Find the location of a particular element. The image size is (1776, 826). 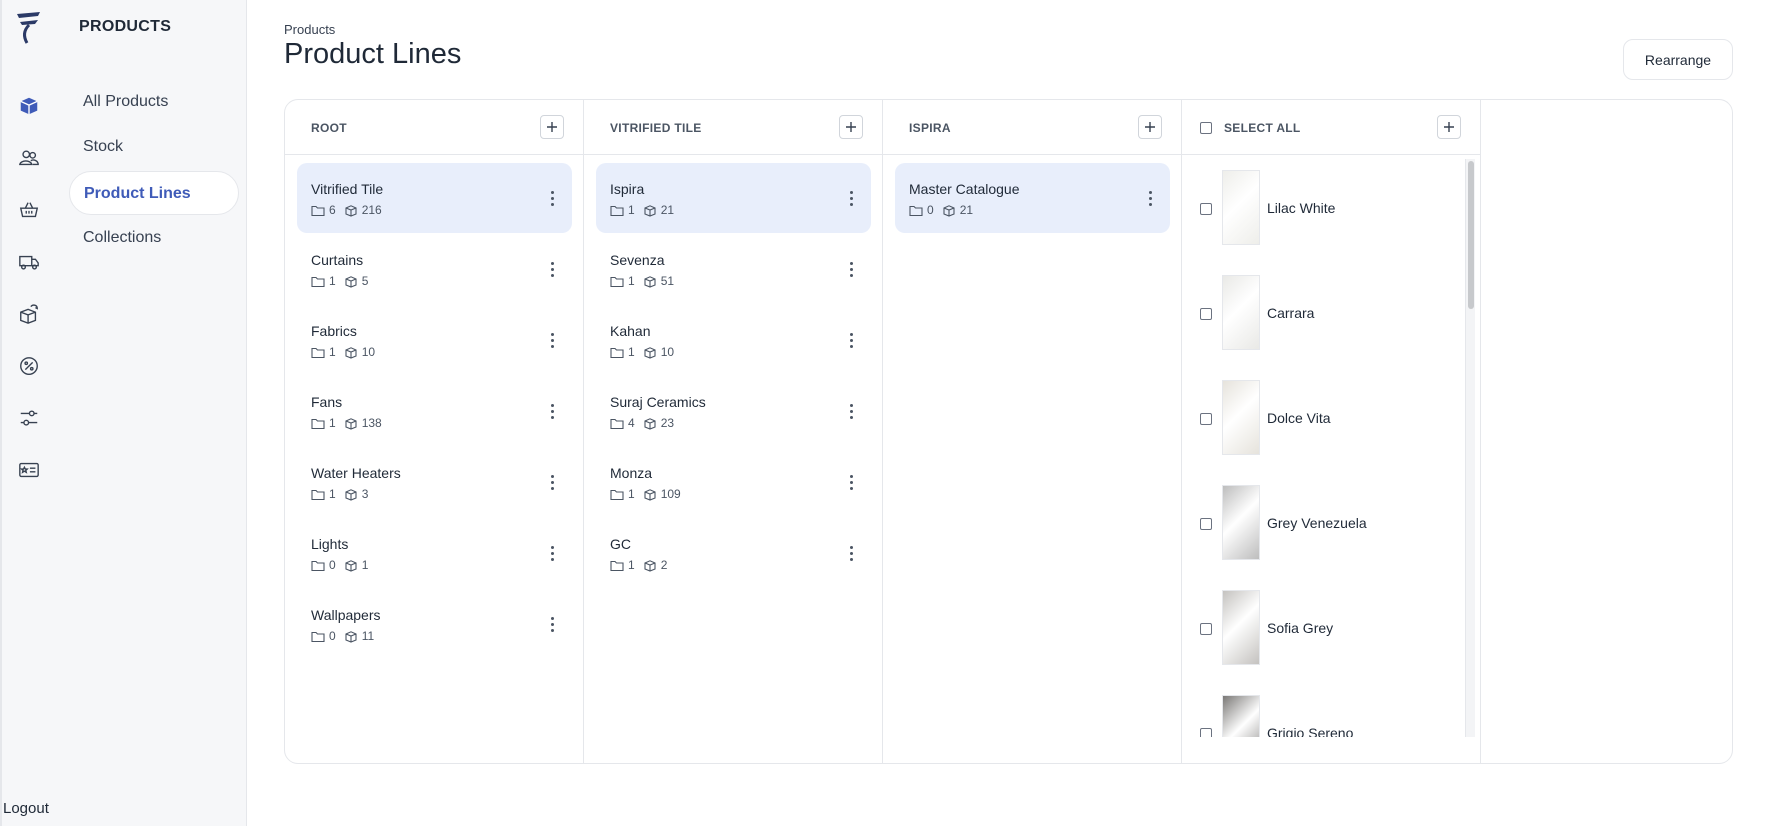

product-count: 21 is located at coordinates (966, 210).